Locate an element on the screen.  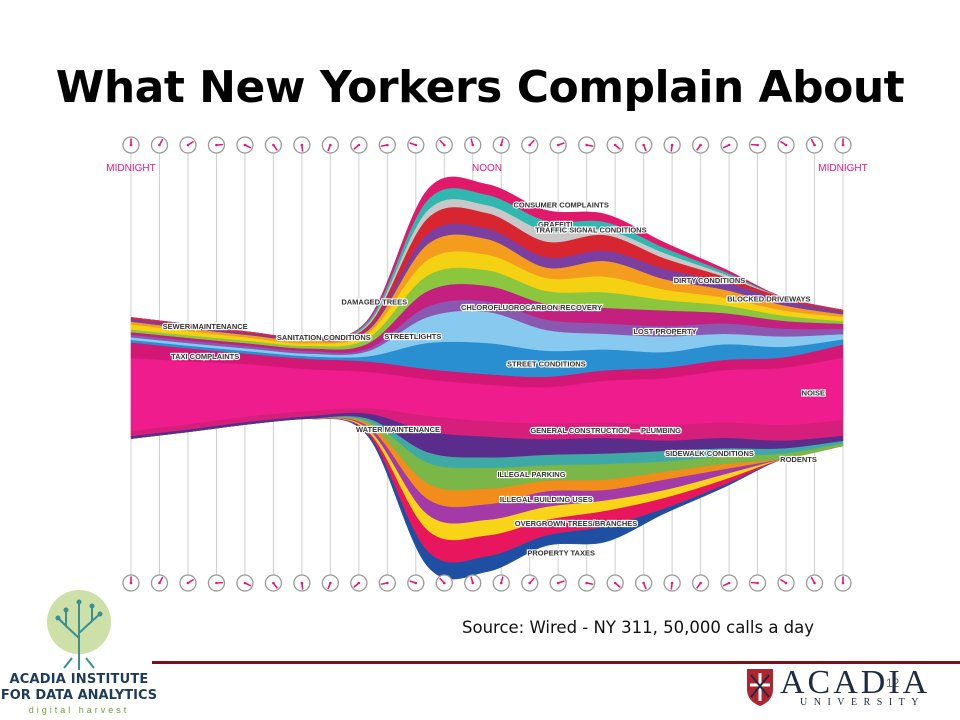
annotation-property-taxes: PROPERTY TAXES is located at coordinates (561, 553).